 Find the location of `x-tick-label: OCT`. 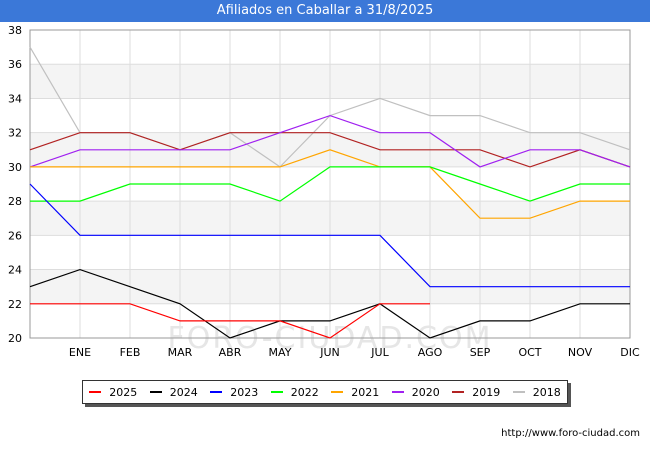

x-tick-label: OCT is located at coordinates (529, 352).